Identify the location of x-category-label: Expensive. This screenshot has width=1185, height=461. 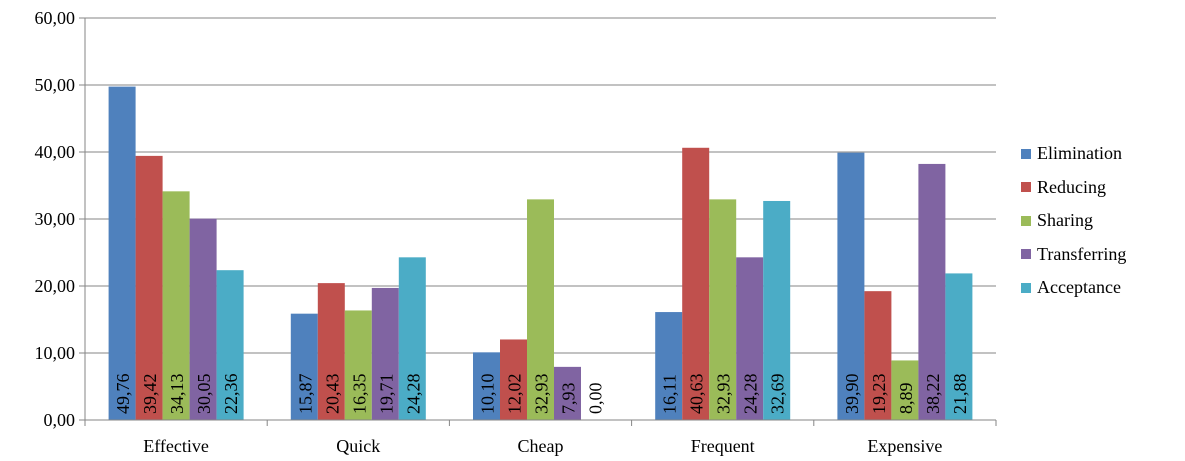
(904, 446).